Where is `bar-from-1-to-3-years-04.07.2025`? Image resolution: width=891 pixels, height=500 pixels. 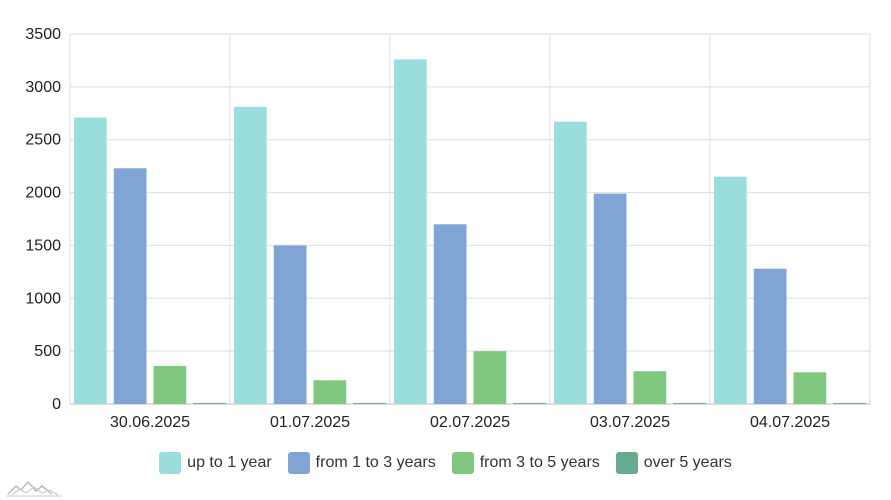
bar-from-1-to-3-years-04.07.2025 is located at coordinates (770, 336).